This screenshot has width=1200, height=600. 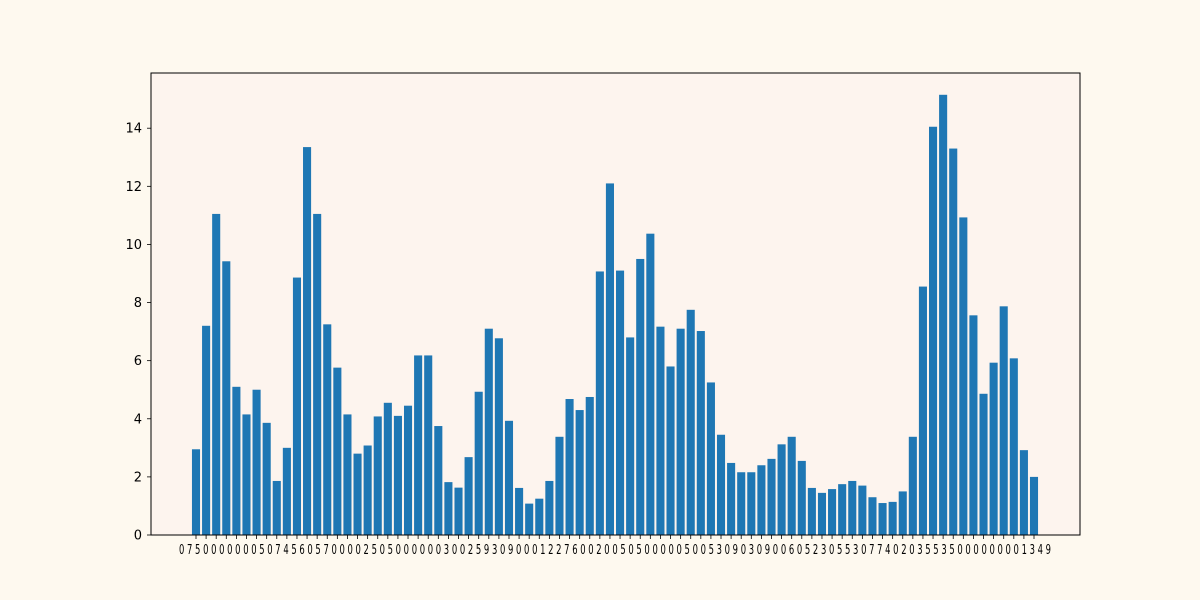 What do you see at coordinates (138, 303) in the screenshot?
I see `y-tick-label: 8` at bounding box center [138, 303].